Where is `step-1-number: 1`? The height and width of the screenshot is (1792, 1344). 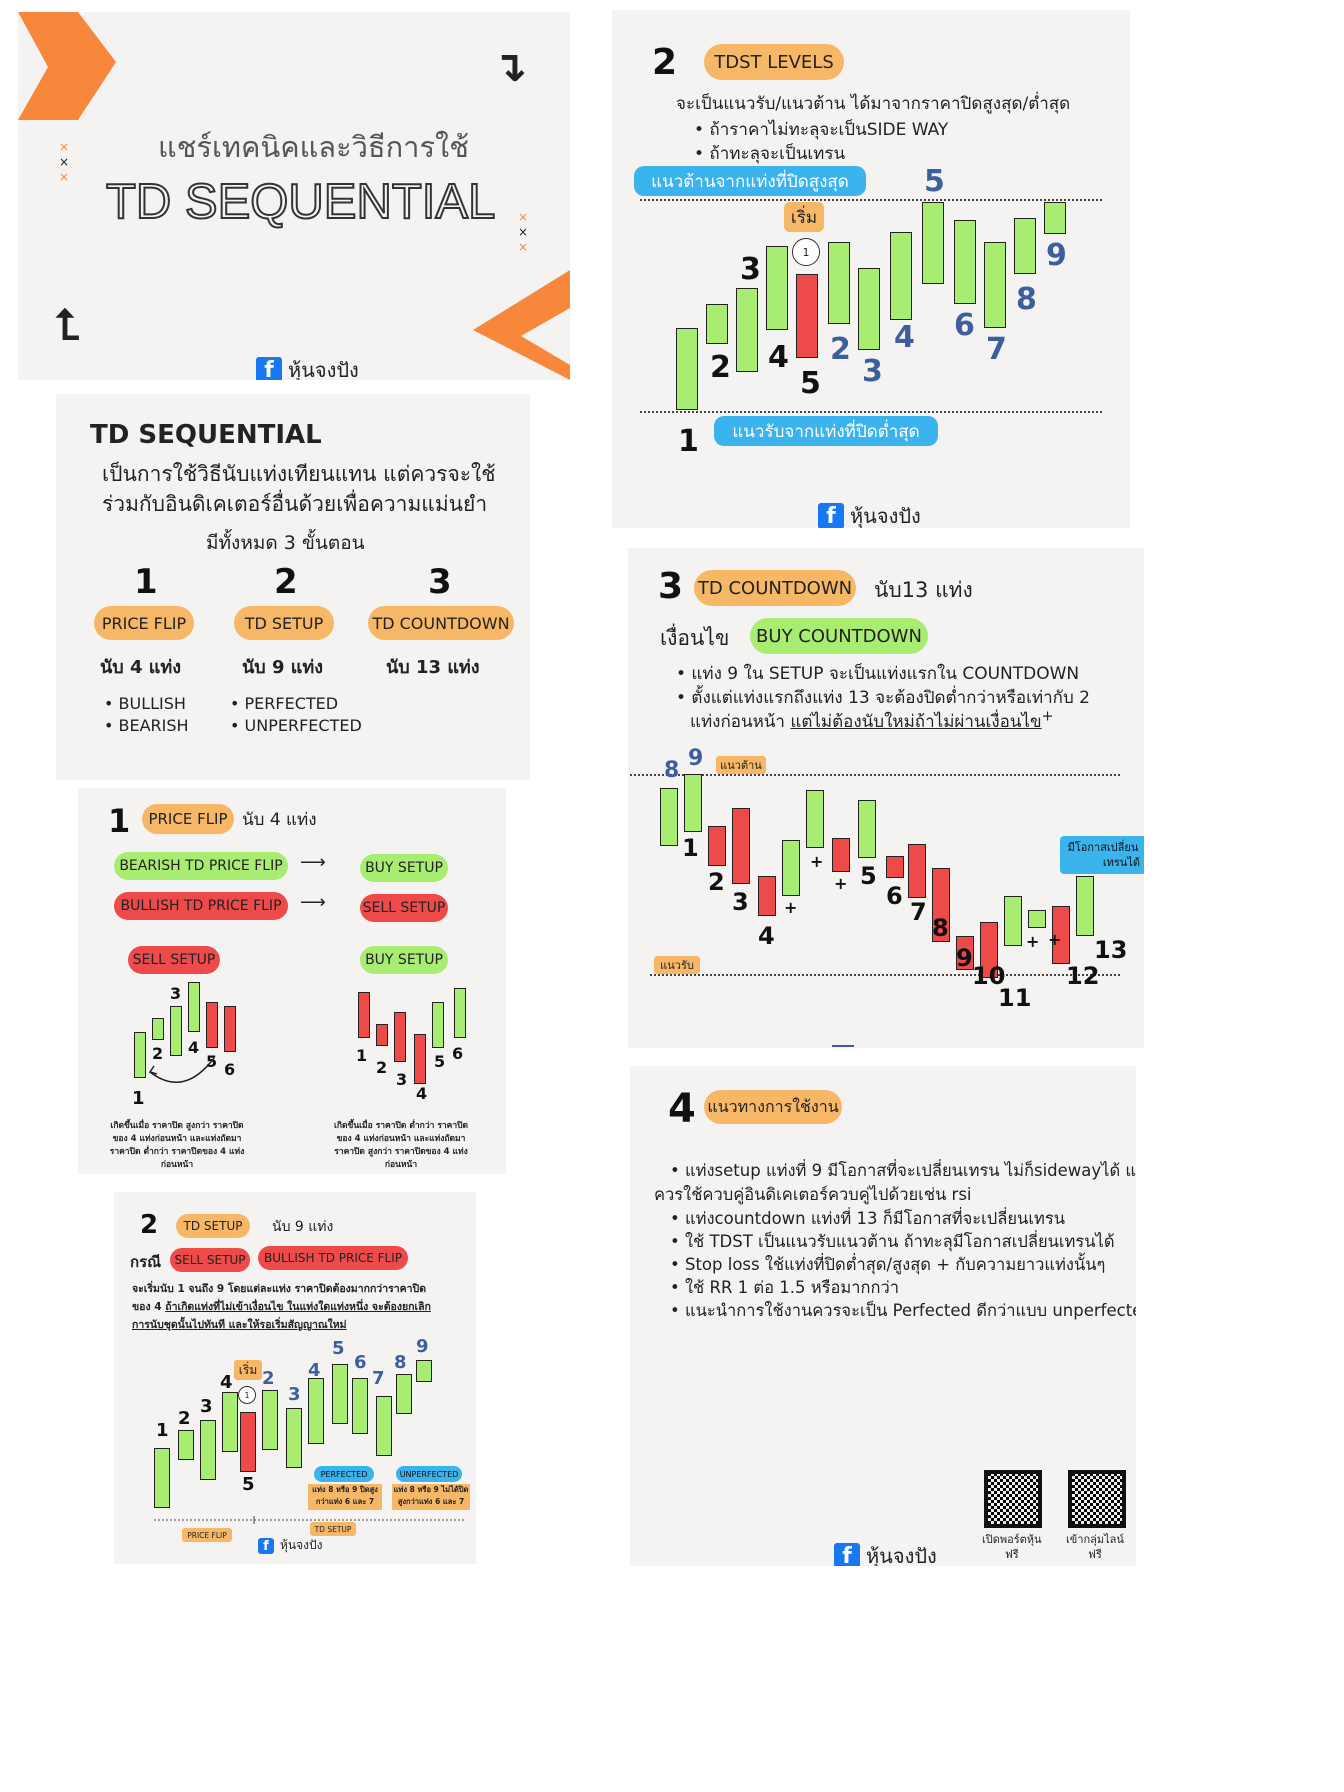
step-1-number: 1 is located at coordinates (146, 582).